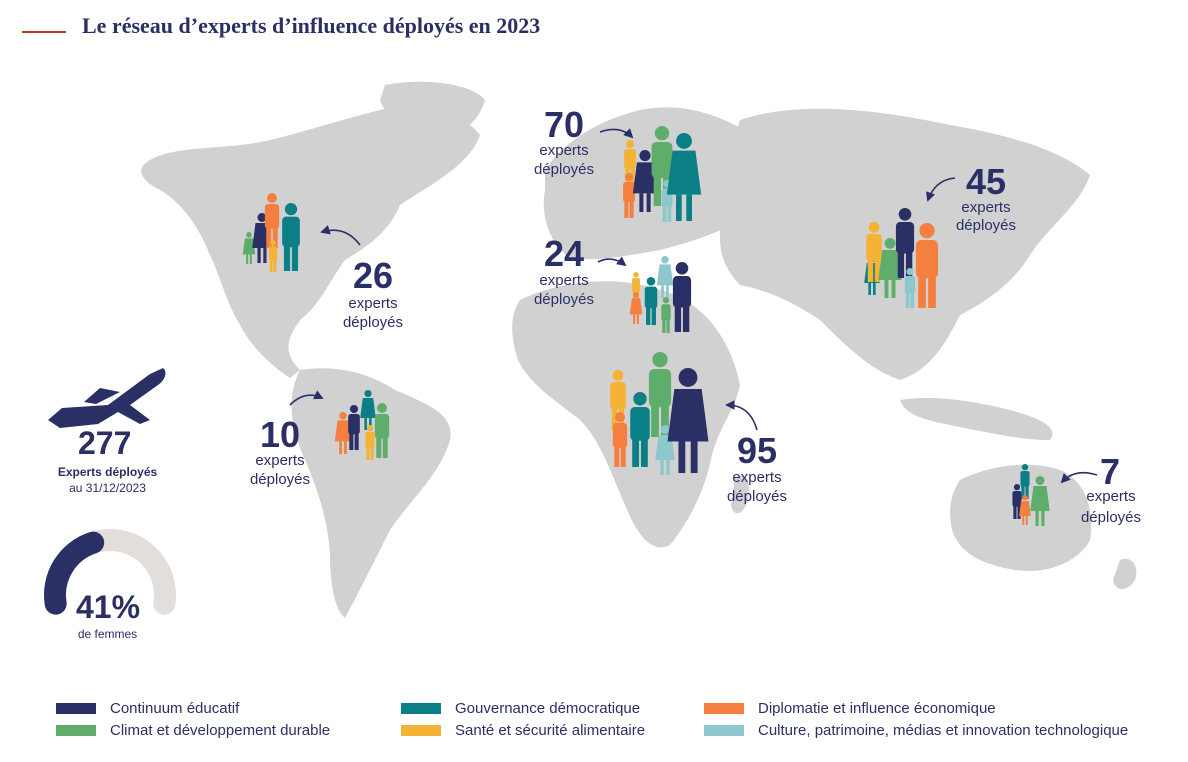 The height and width of the screenshot is (762, 1188). What do you see at coordinates (371, 493) in the screenshot?
I see `south-america-land` at bounding box center [371, 493].